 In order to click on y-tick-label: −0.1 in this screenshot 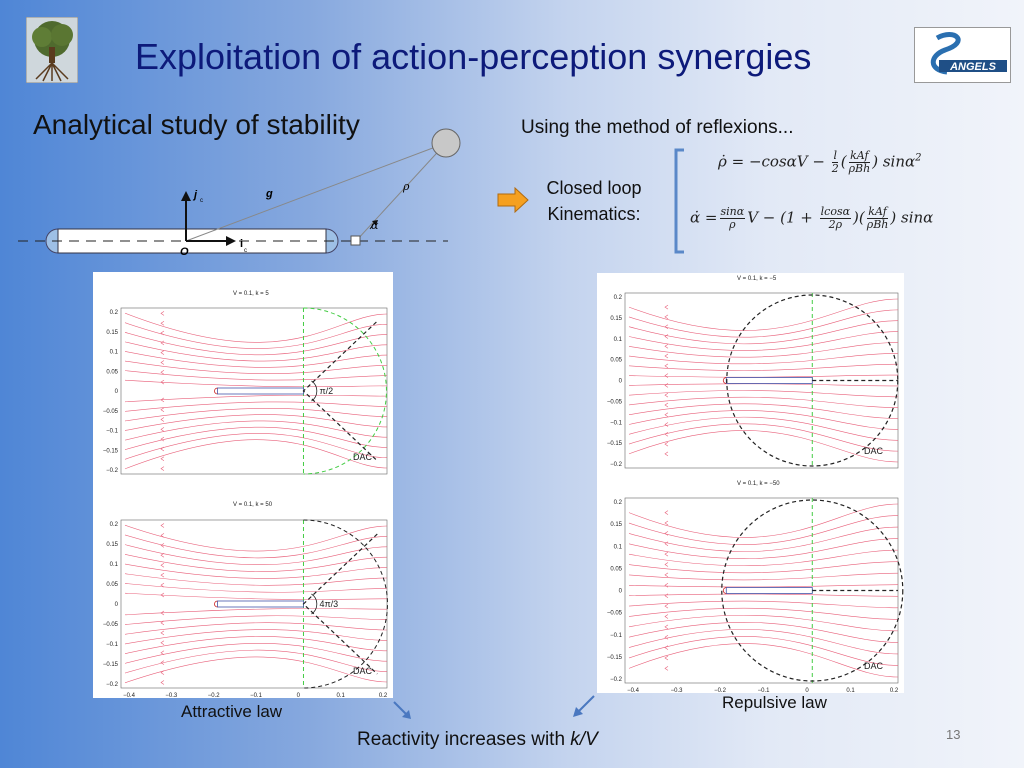, I will do `click(112, 645)`.